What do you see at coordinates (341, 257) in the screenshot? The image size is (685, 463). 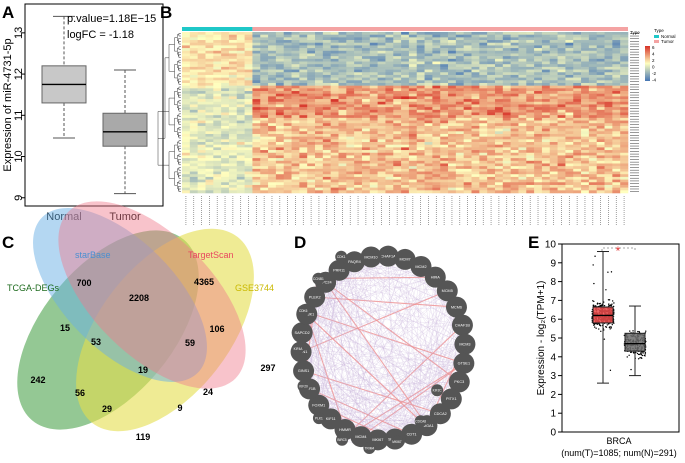 I see `node-label: CDK1` at bounding box center [341, 257].